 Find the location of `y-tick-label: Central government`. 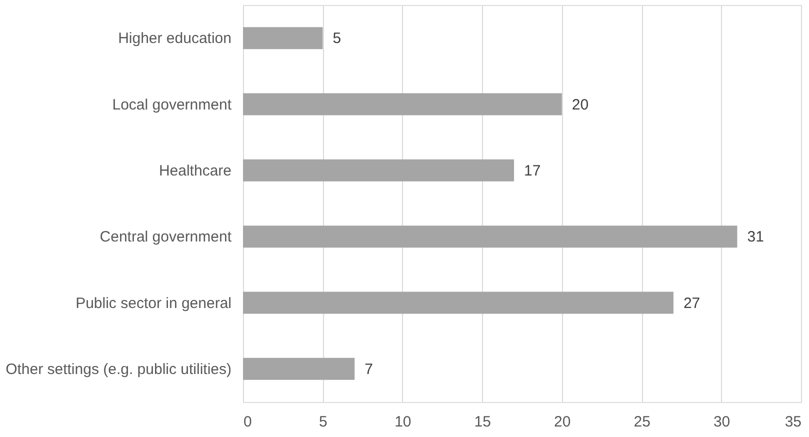

y-tick-label: Central government is located at coordinates (166, 237).